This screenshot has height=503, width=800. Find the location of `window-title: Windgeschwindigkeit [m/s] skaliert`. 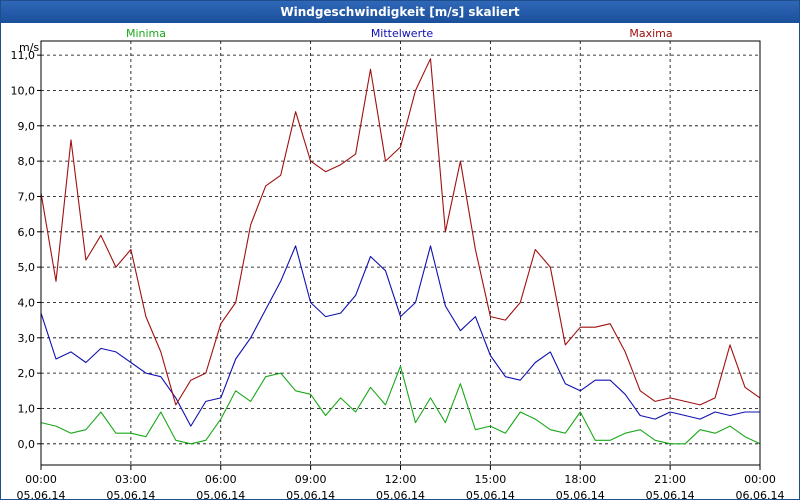

window-title: Windgeschwindigkeit [m/s] skaliert is located at coordinates (400, 12).